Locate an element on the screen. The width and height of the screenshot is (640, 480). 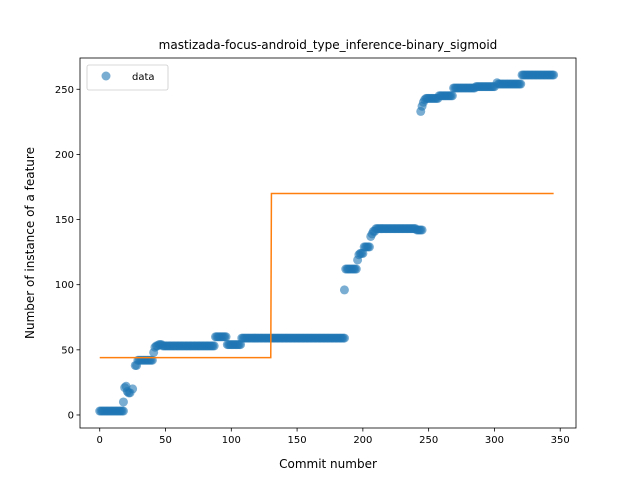
y-axis: 0 50 100 150 200 250 is located at coordinates (67, 253).